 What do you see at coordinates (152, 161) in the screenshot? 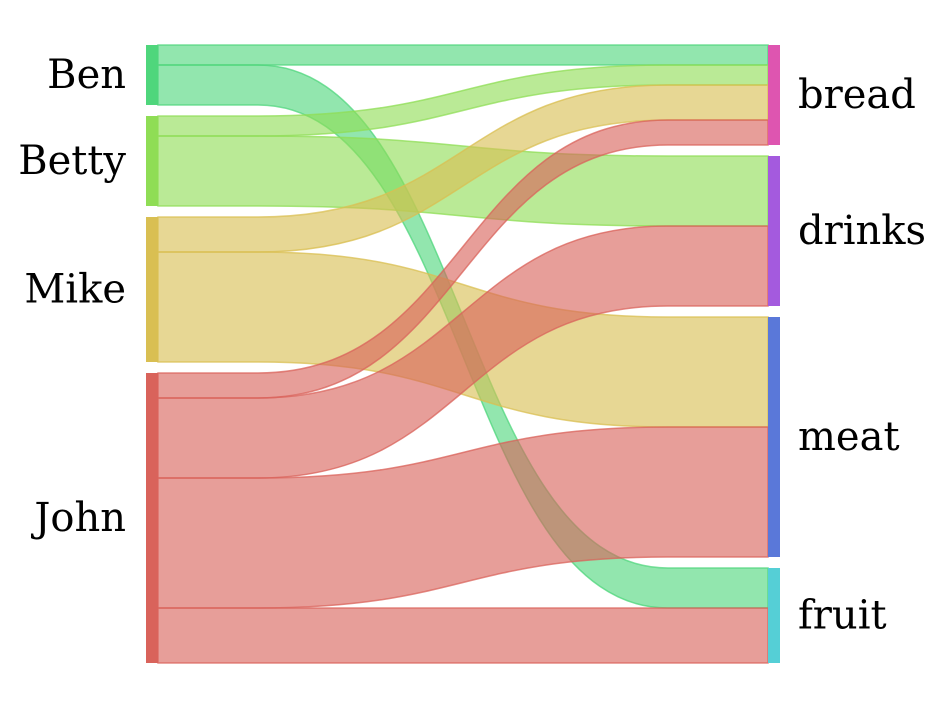
I see `source-node-betty` at bounding box center [152, 161].